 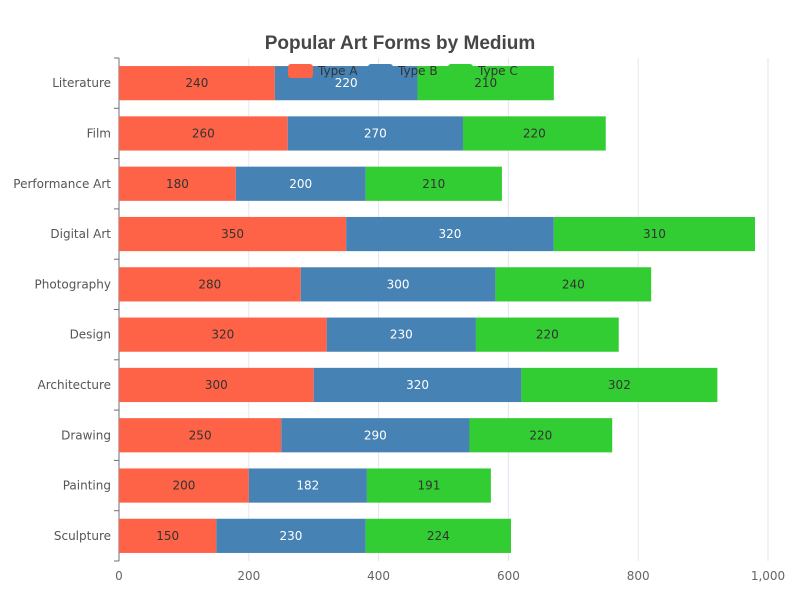 What do you see at coordinates (508, 576) in the screenshot?
I see `x-tick-label: 600` at bounding box center [508, 576].